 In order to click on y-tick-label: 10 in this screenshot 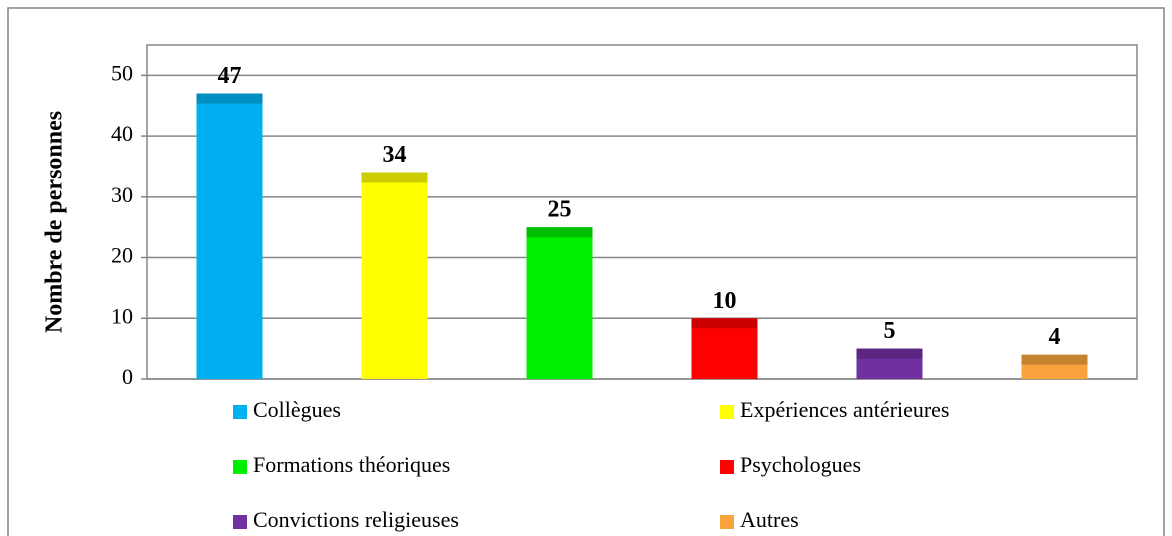, I will do `click(122, 315)`.